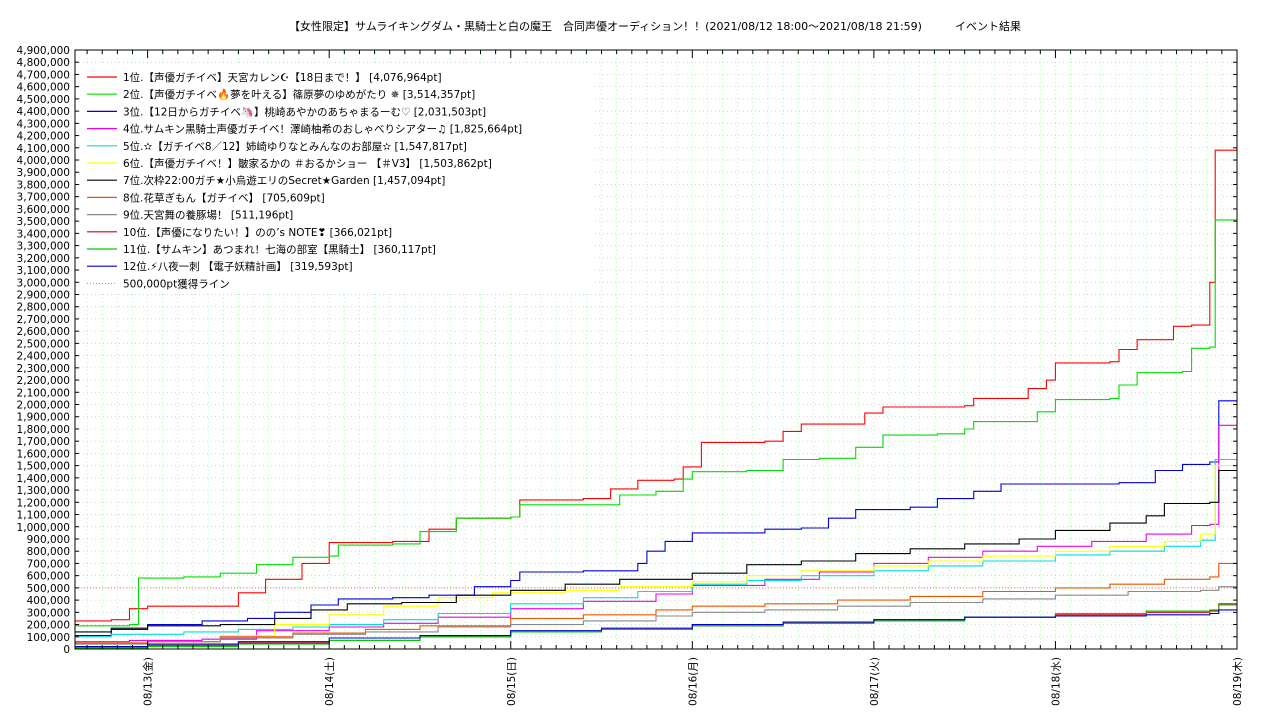 The image size is (1280, 720). What do you see at coordinates (43, 198) in the screenshot?
I see `y-tick-label: 3,700,000` at bounding box center [43, 198].